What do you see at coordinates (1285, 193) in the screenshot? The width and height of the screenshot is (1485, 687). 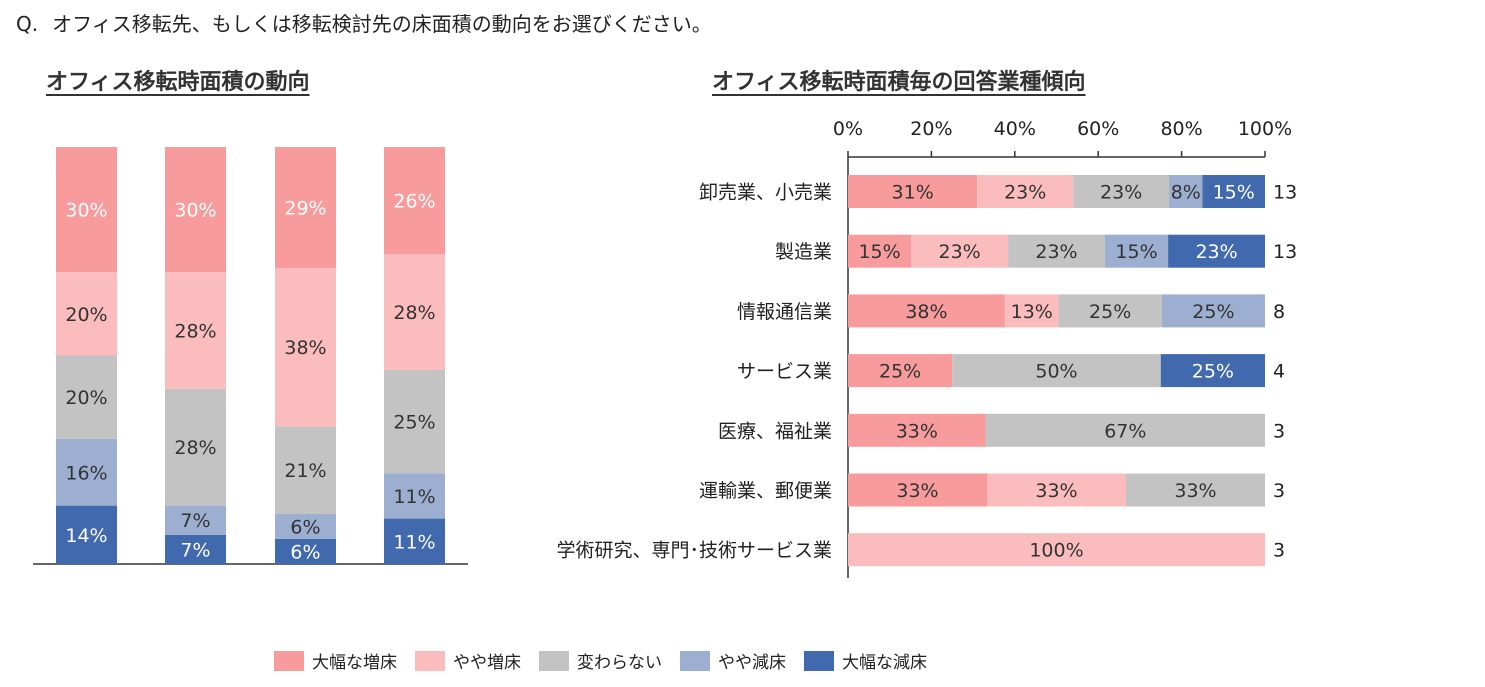 I see `right-row-count: 13` at bounding box center [1285, 193].